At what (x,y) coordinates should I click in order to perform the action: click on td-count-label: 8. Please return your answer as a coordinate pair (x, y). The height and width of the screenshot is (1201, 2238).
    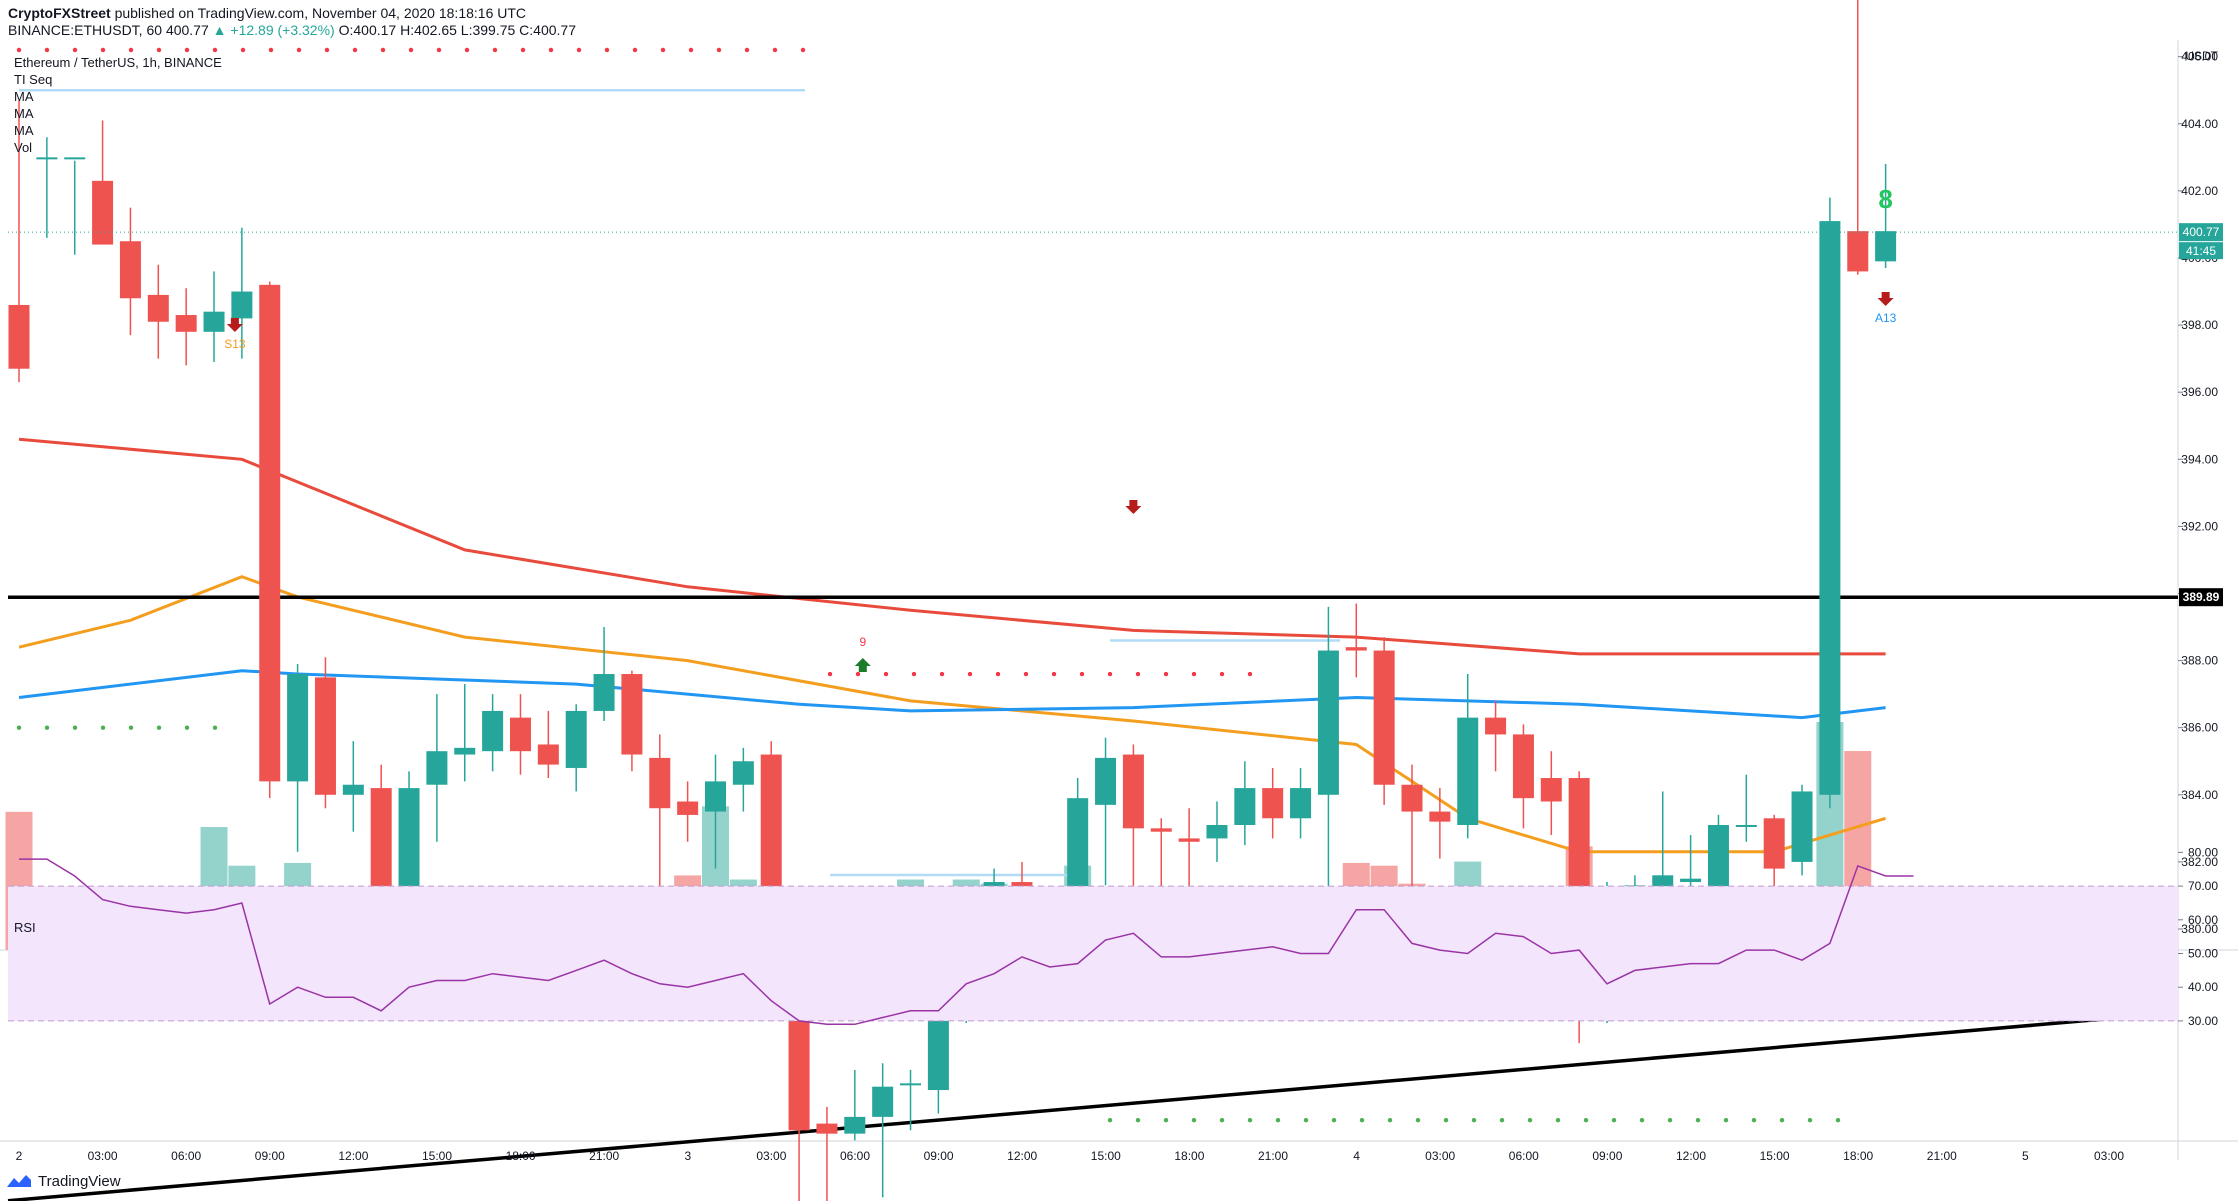
    Looking at the image, I should click on (1885, 199).